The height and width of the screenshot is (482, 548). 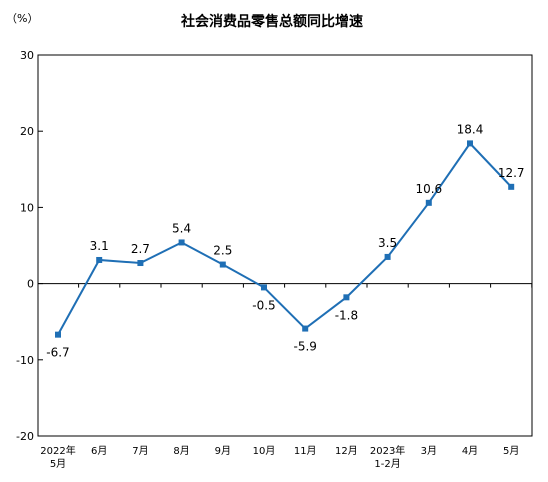 What do you see at coordinates (25, 360) in the screenshot?
I see `y-tick-label: -10` at bounding box center [25, 360].